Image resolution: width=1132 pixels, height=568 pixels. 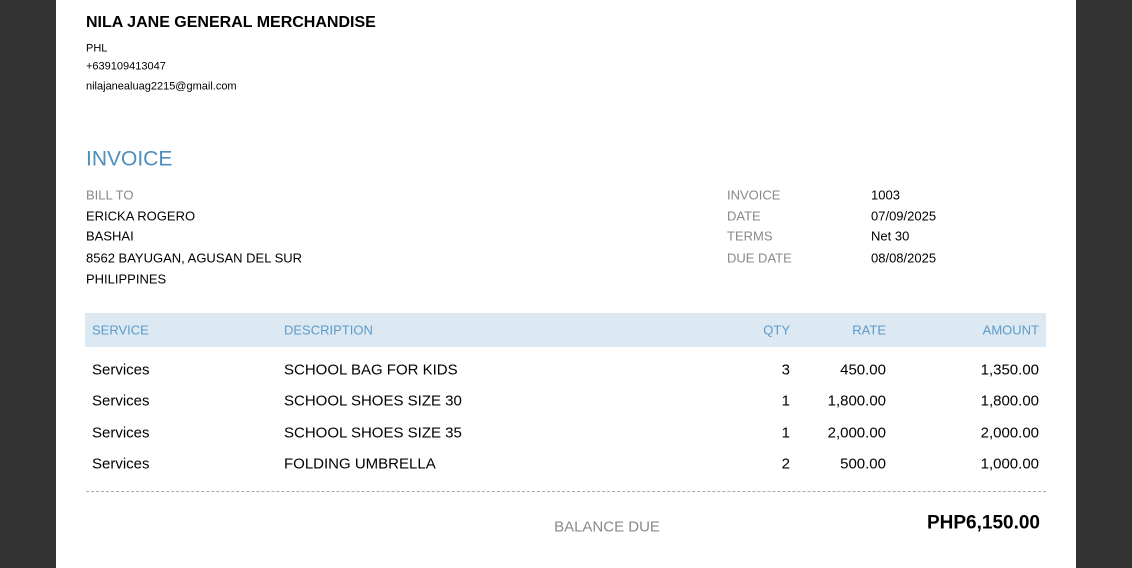 I want to click on meta-value: Net 30, so click(x=890, y=236).